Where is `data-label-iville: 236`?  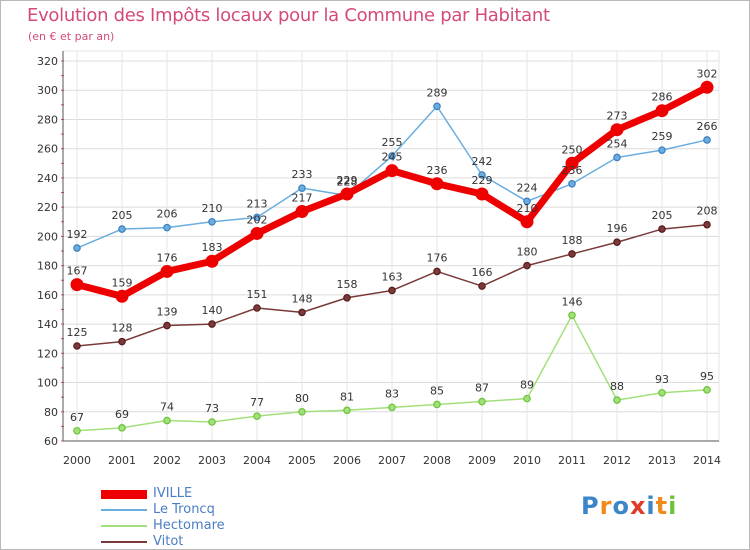 data-label-iville: 236 is located at coordinates (437, 170).